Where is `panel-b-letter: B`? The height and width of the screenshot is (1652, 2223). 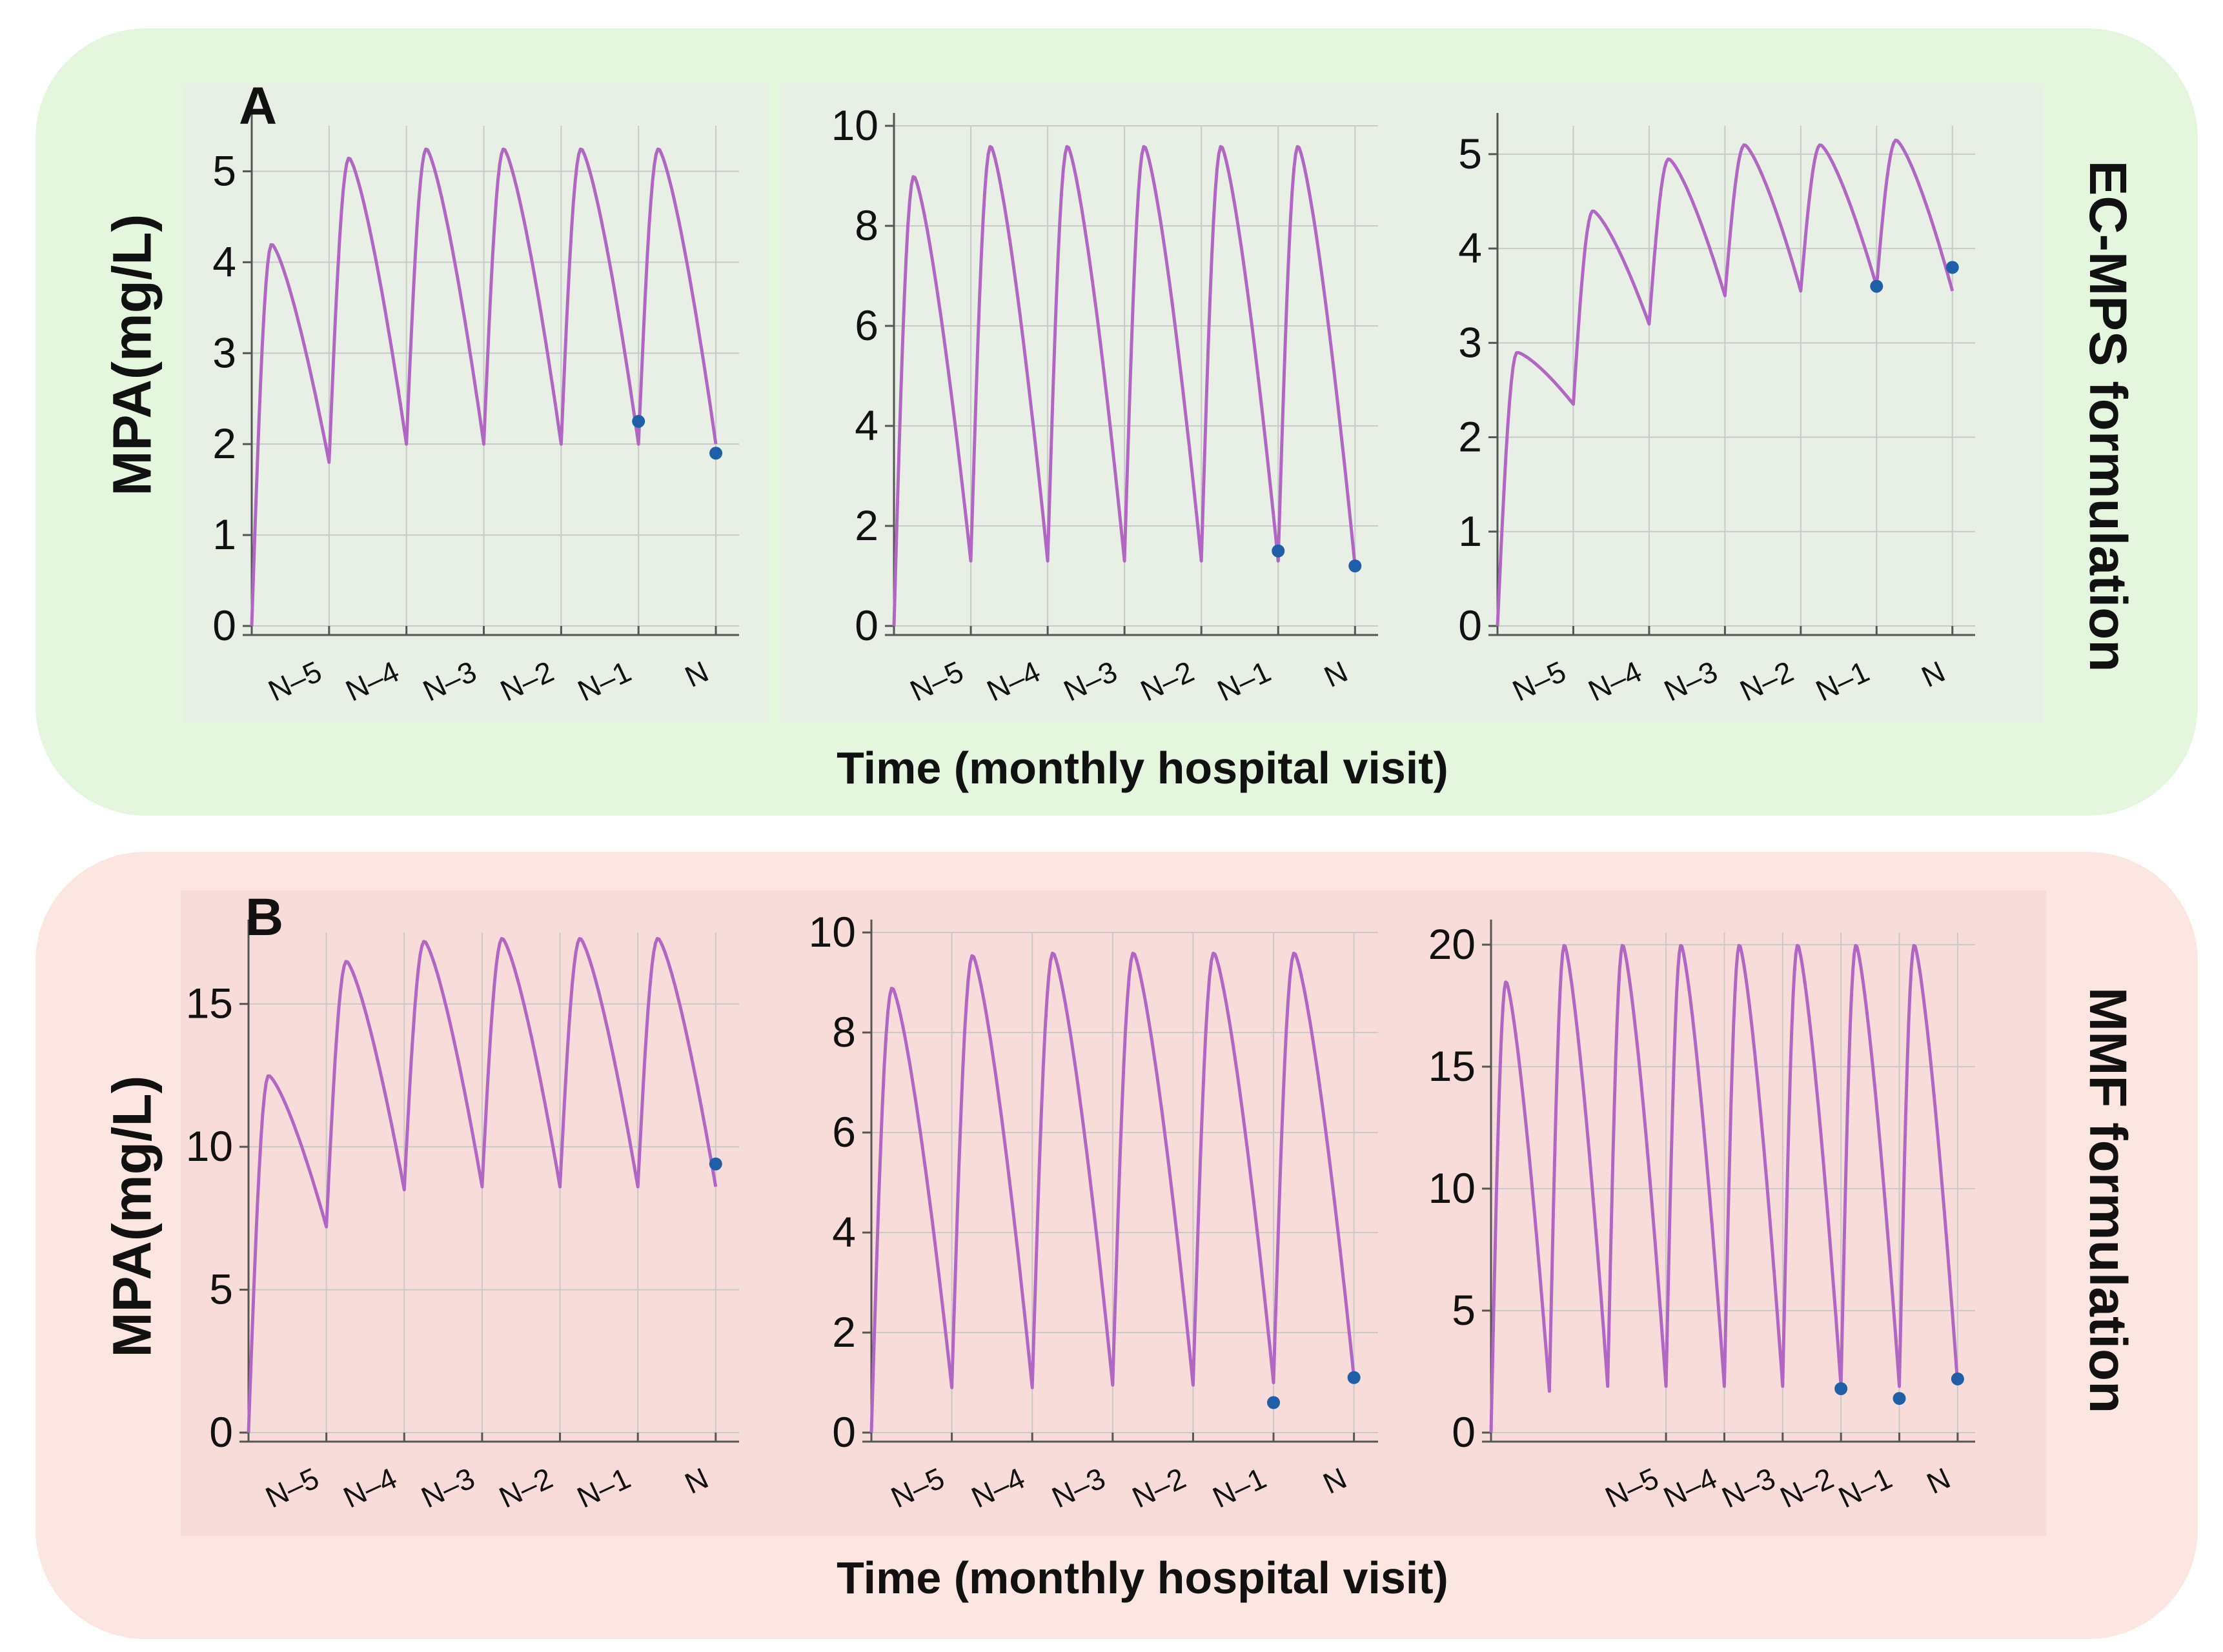
panel-b-letter: B is located at coordinates (264, 917).